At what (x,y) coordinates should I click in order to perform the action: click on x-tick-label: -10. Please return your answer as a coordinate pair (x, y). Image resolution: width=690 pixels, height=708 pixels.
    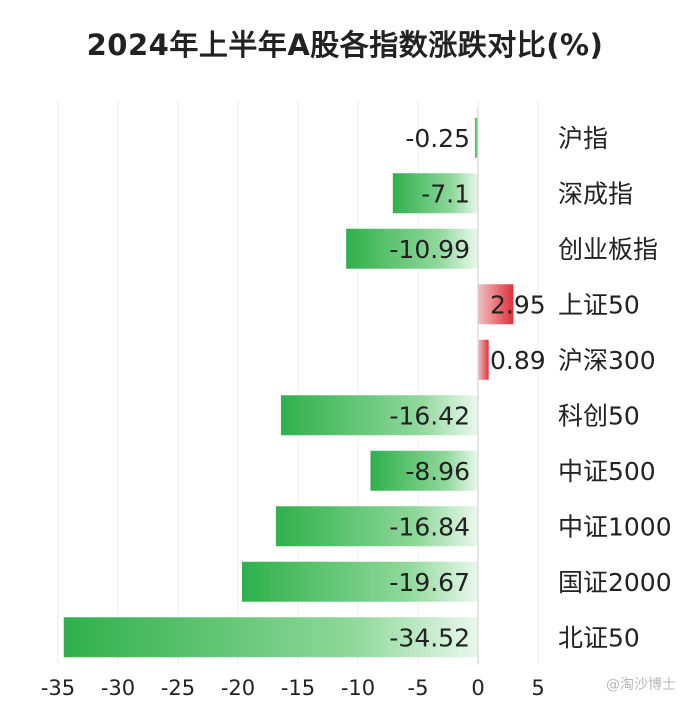
    Looking at the image, I should click on (358, 688).